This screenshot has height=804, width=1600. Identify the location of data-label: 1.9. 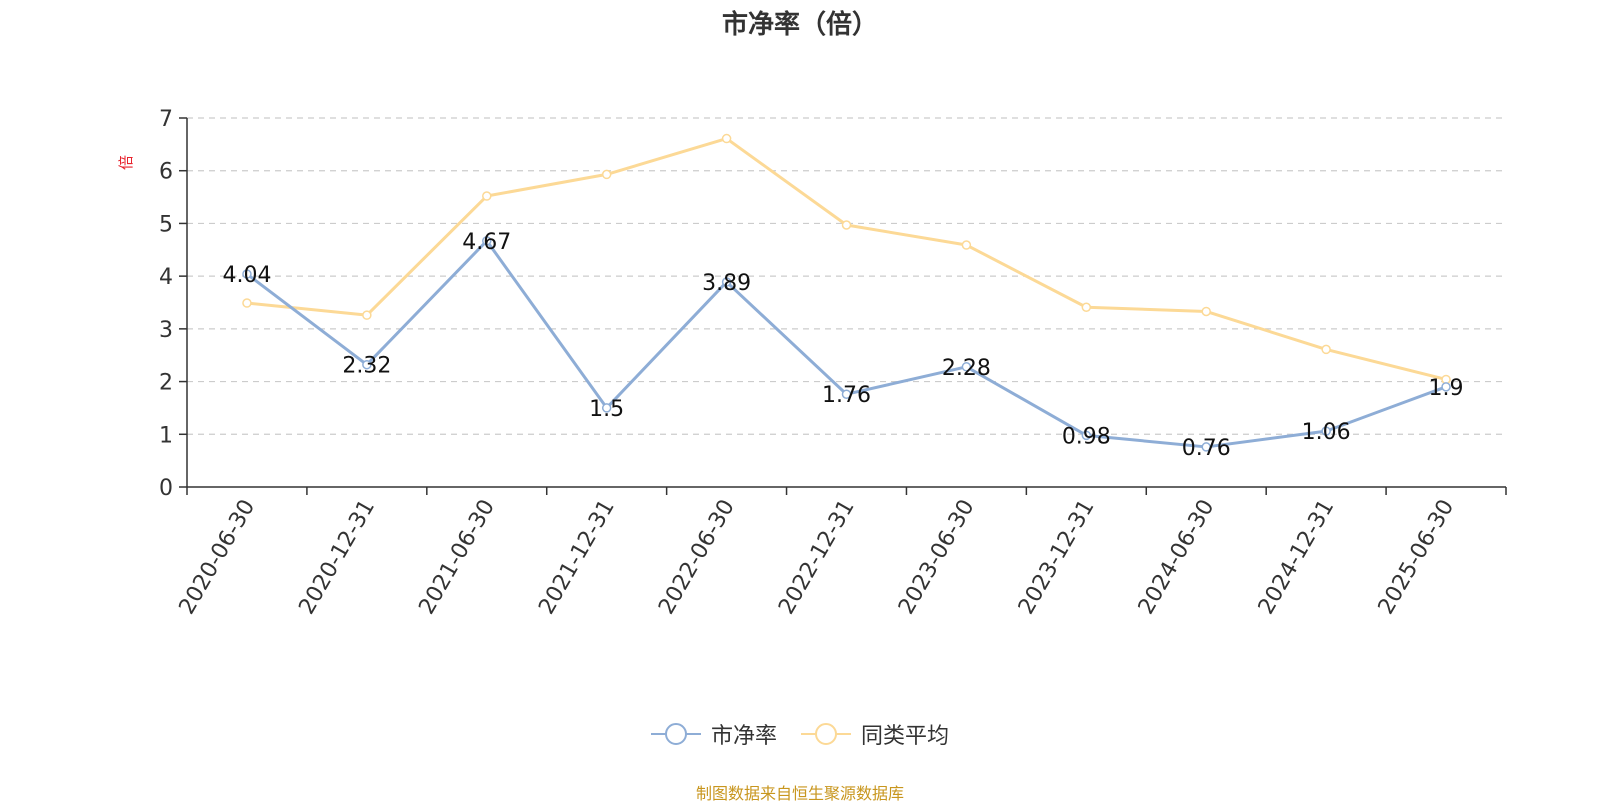
(1446, 388).